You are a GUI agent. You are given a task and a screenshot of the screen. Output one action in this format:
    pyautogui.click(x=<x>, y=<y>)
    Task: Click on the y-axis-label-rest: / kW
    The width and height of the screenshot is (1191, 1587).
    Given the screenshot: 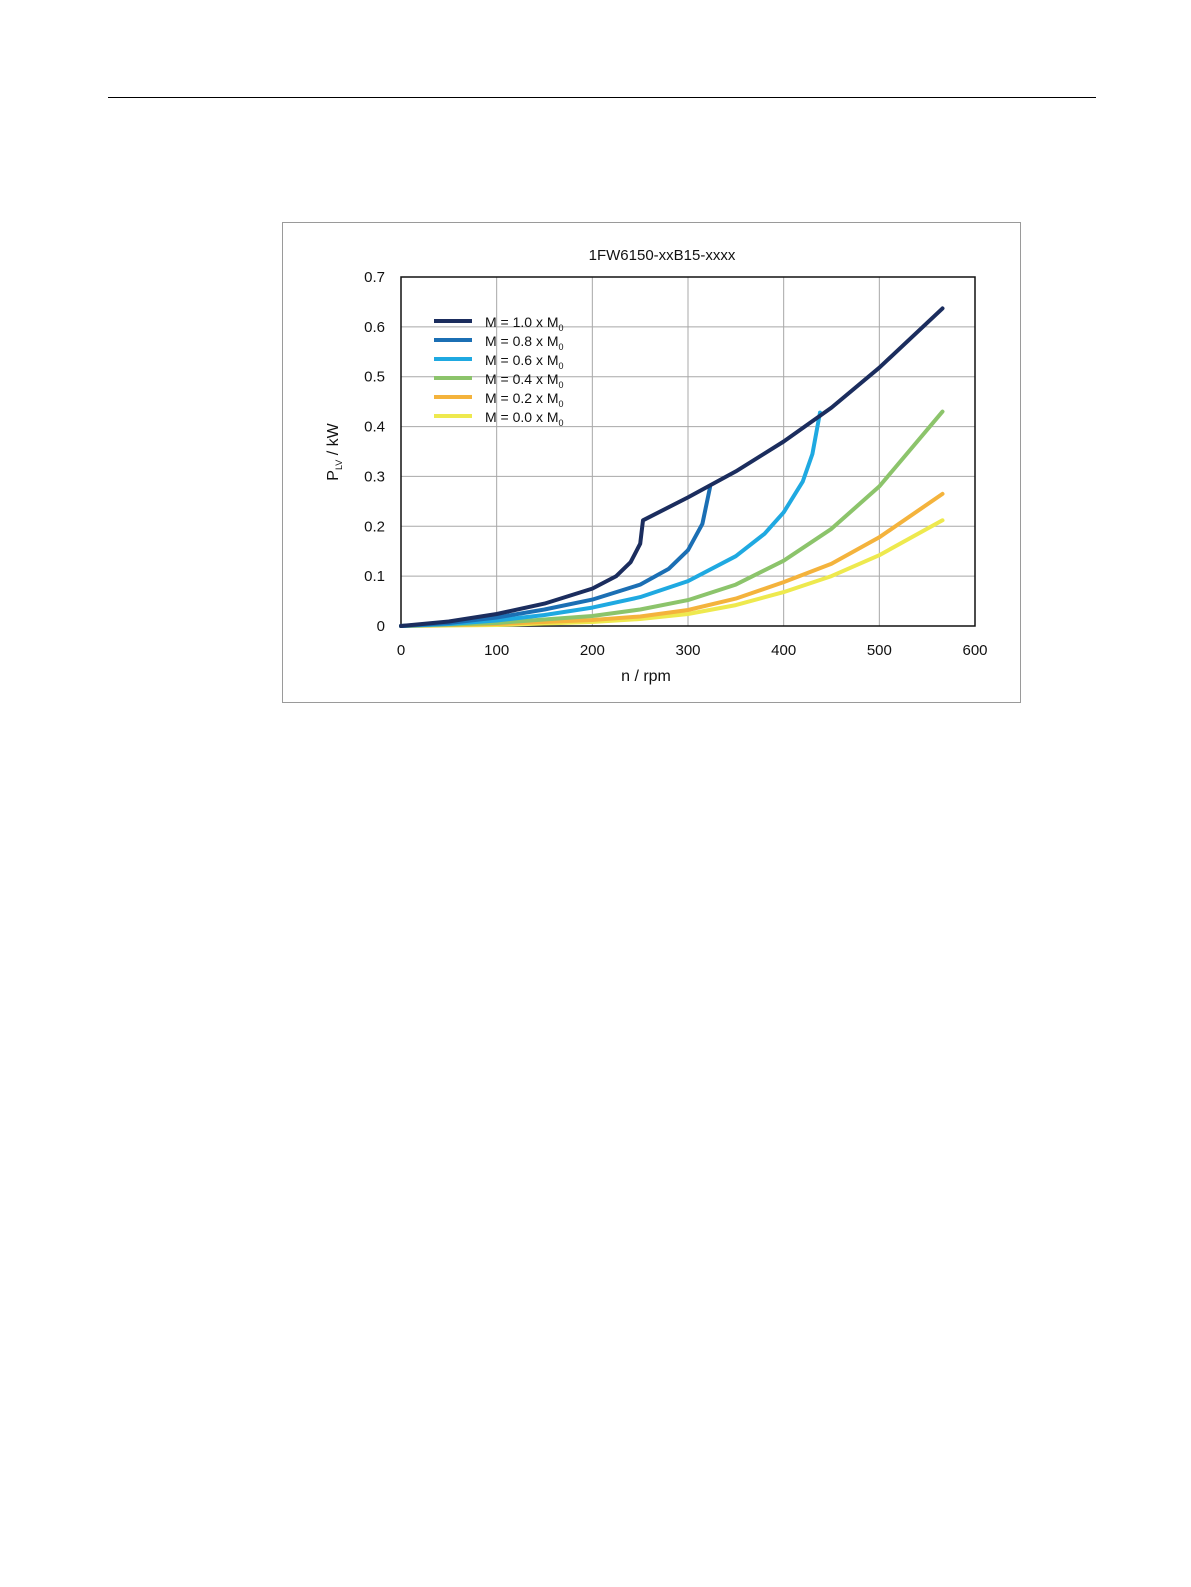 What is the action you would take?
    pyautogui.click(x=333, y=440)
    